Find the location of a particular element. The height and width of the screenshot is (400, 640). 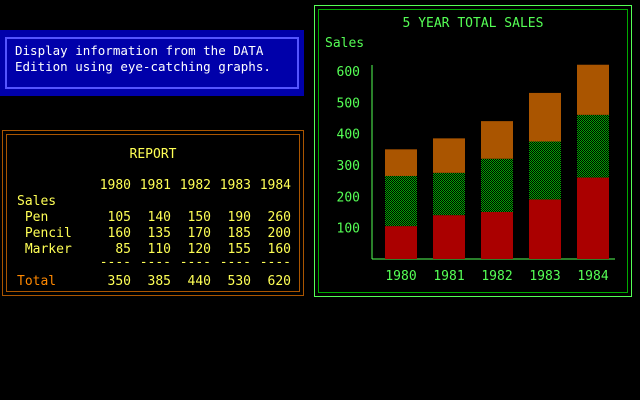

chart-y-axis-label: Sales is located at coordinates (345, 43).